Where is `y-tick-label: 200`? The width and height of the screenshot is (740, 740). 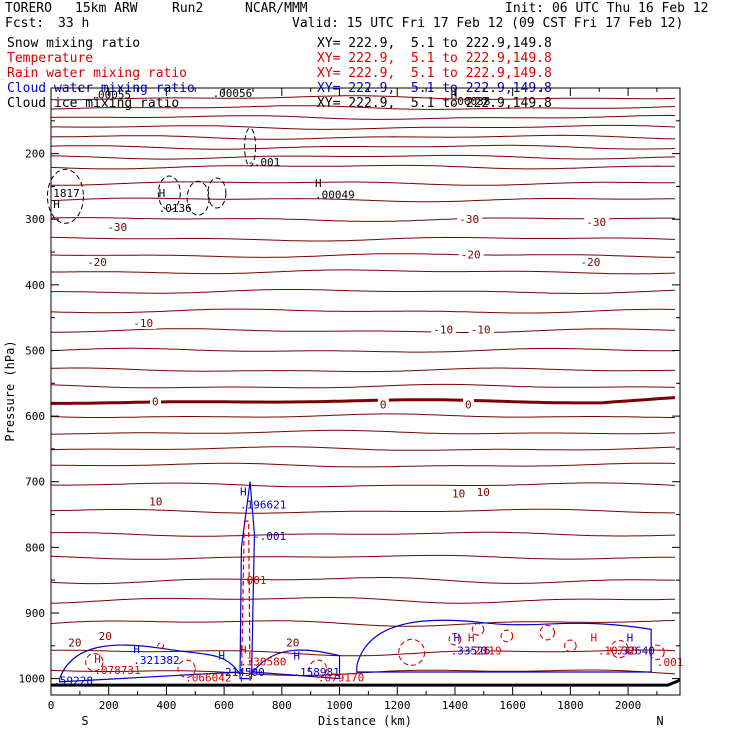 y-tick-label: 200 is located at coordinates (35, 154).